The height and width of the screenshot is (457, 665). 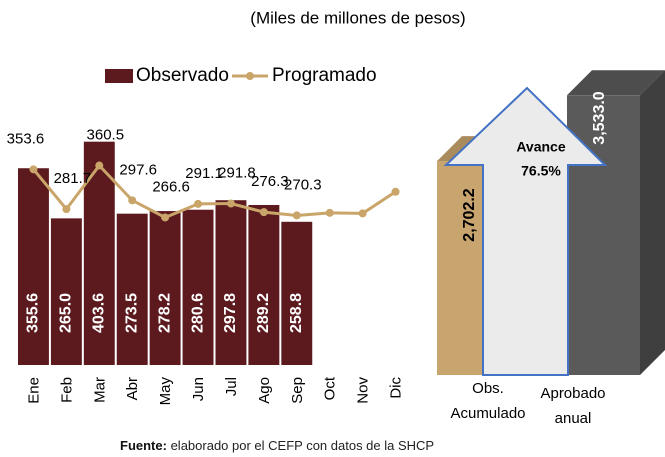 What do you see at coordinates (143, 445) in the screenshot?
I see `source-label: Fuente:` at bounding box center [143, 445].